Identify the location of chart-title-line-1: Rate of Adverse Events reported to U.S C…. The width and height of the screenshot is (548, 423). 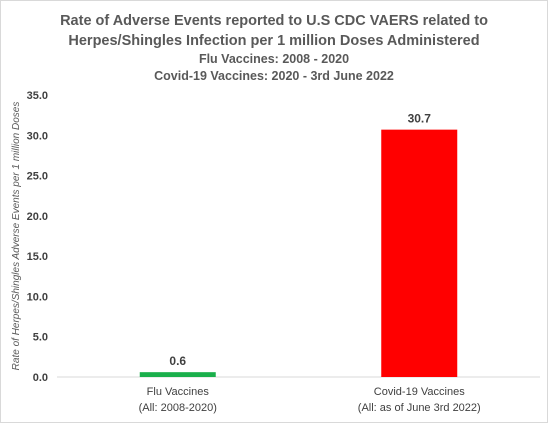
(274, 21).